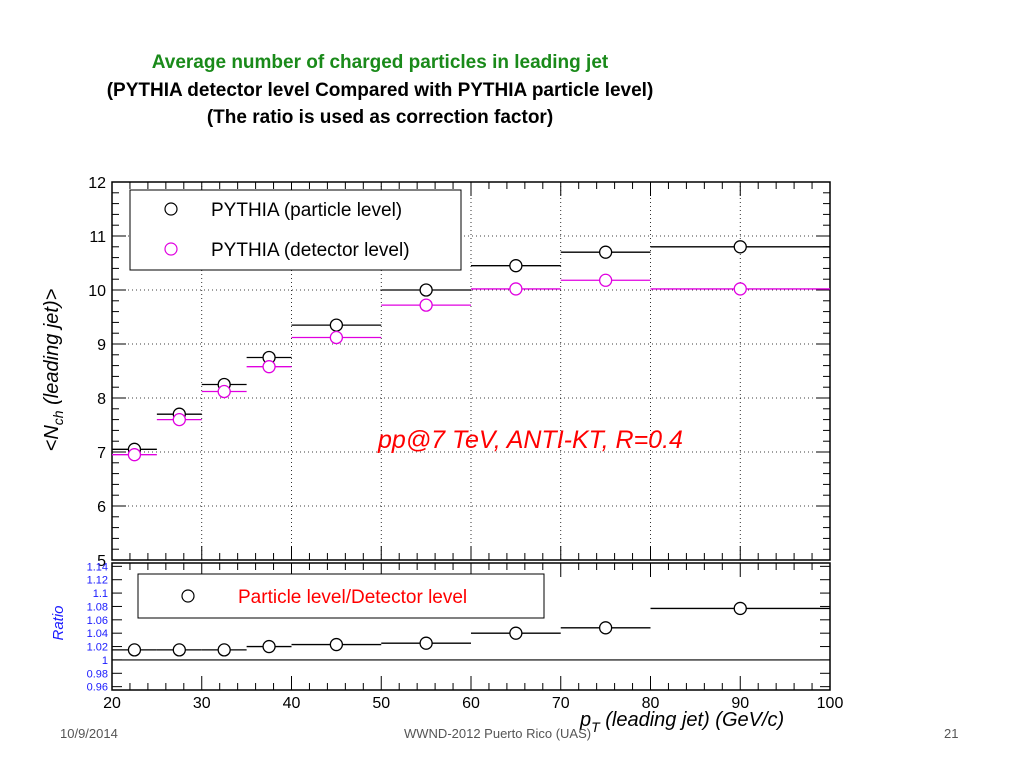 Image resolution: width=1024 pixels, height=768 pixels. I want to click on legend-detector-marker, so click(171, 249).